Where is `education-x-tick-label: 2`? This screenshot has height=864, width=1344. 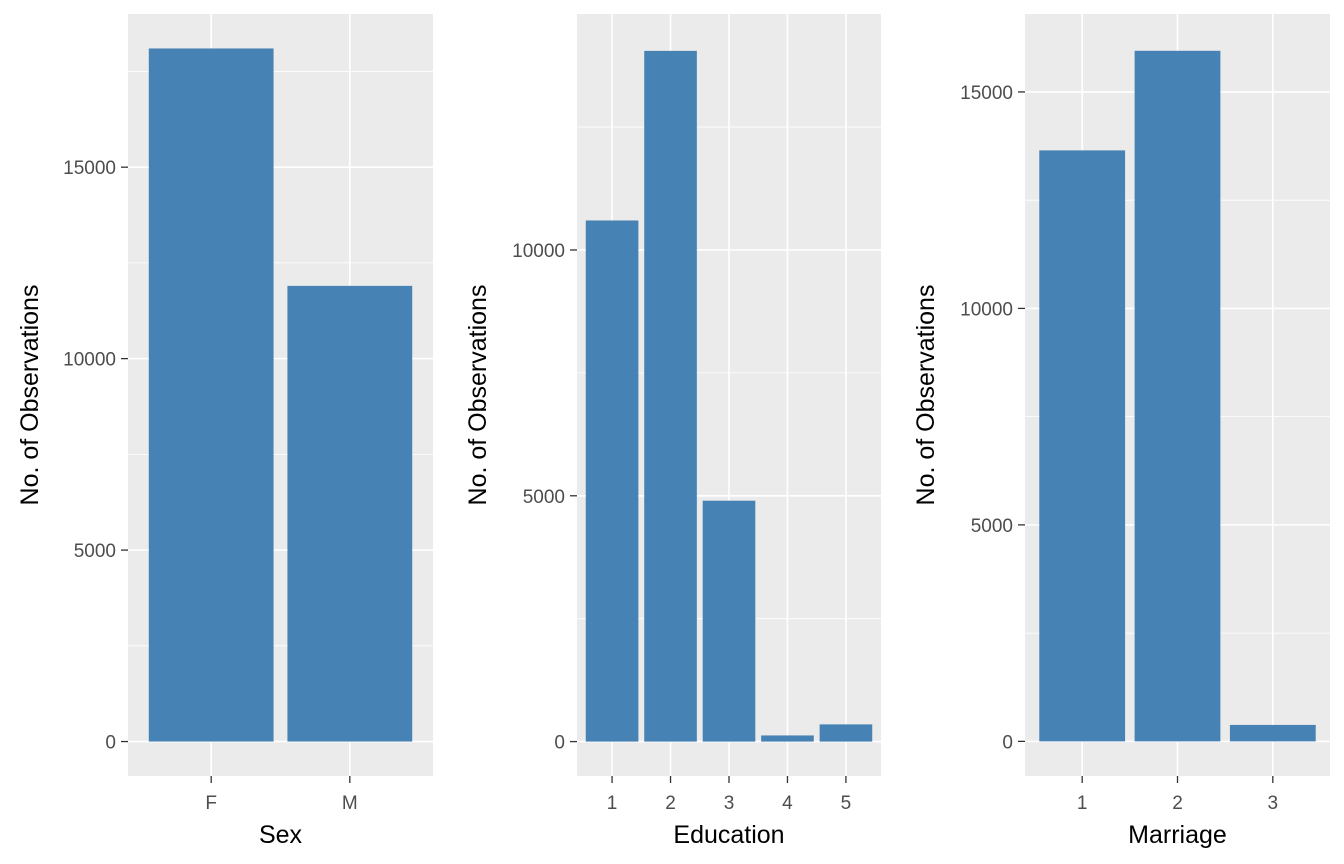
education-x-tick-label: 2 is located at coordinates (670, 803).